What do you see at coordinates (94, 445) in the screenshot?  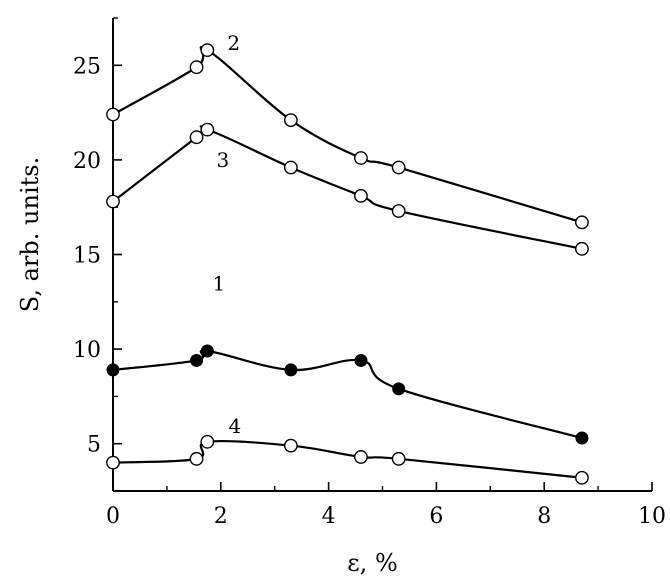 I see `y-tick-label: 5` at bounding box center [94, 445].